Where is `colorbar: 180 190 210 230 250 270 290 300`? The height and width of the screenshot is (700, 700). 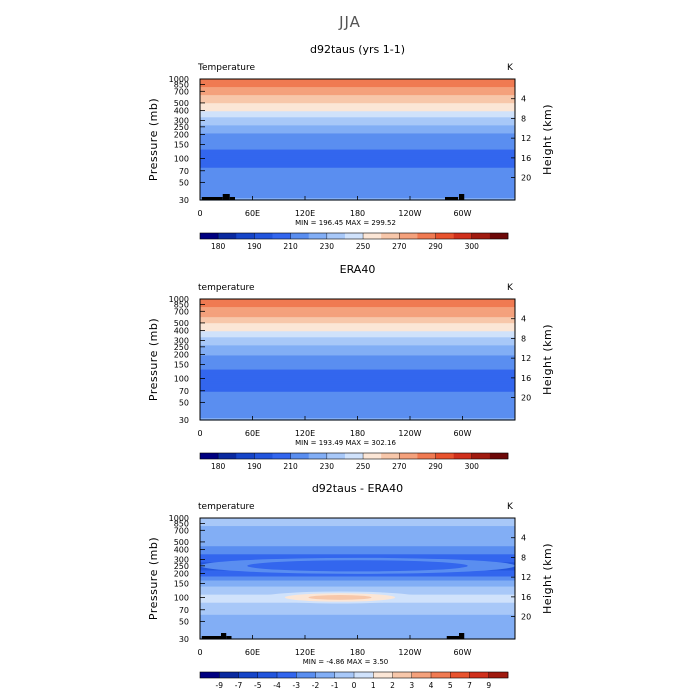
colorbar: 180 190 210 230 250 270 290 300 is located at coordinates (354, 241).